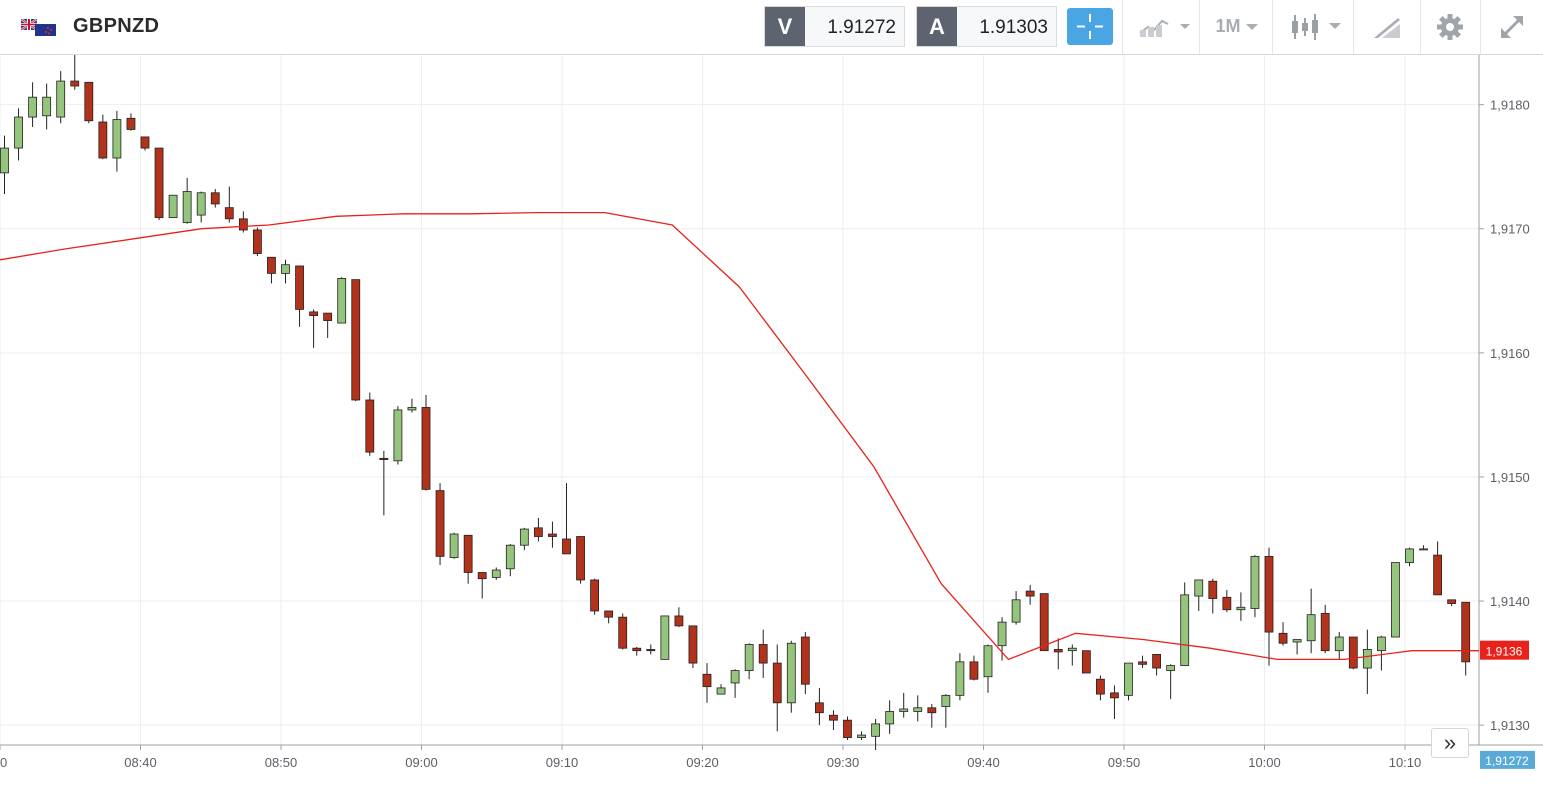 The image size is (1543, 785). Describe the element at coordinates (1507, 759) in the screenshot. I see `last-price-tag` at that location.